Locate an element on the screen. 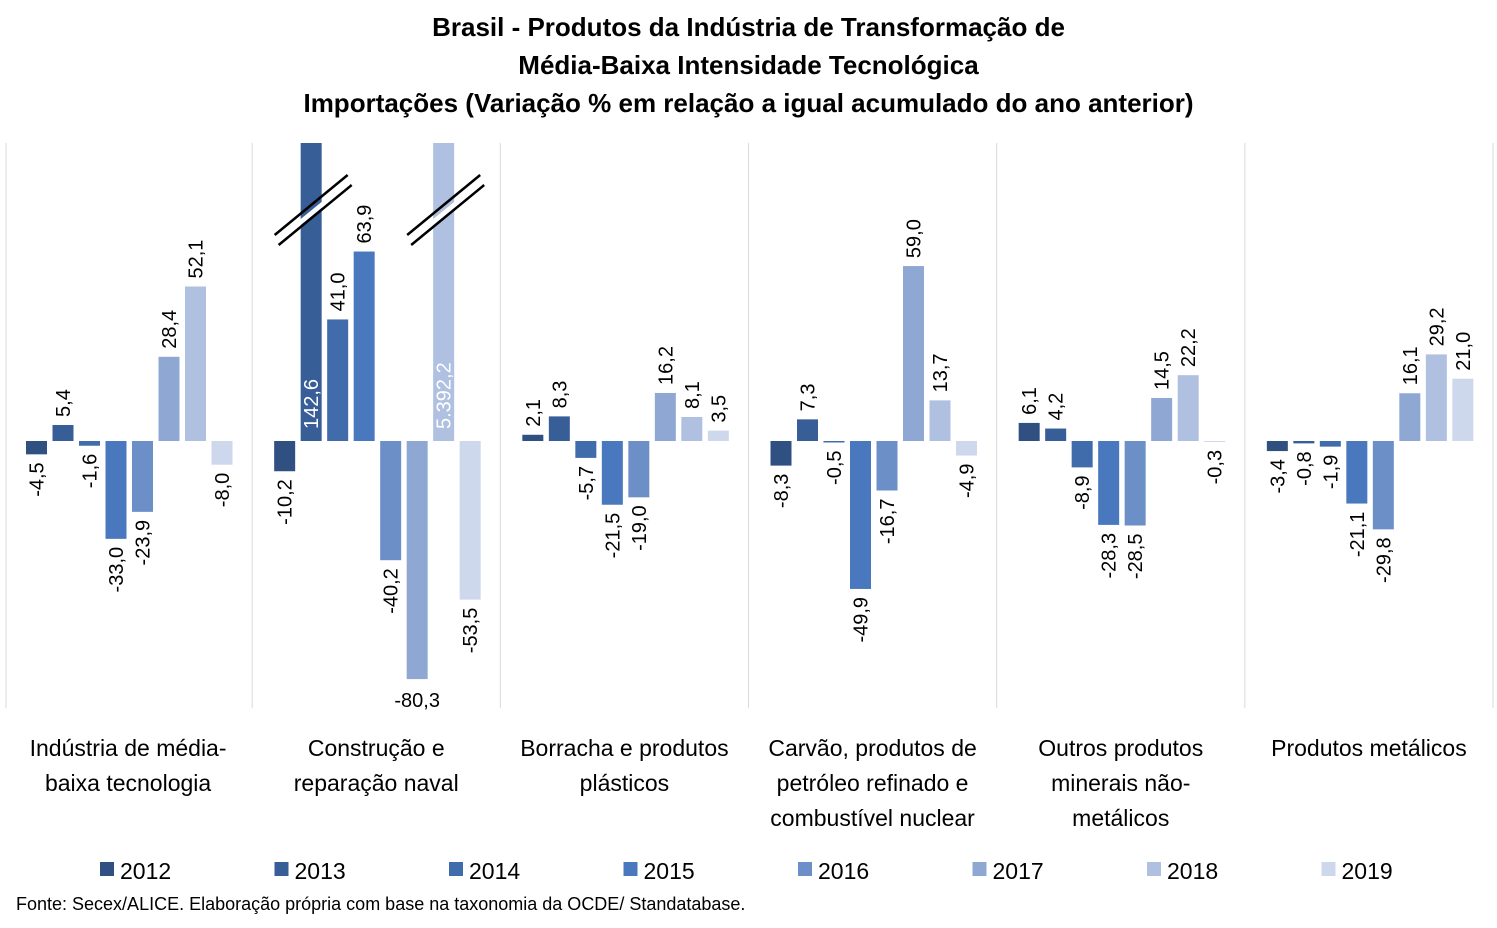 The width and height of the screenshot is (1497, 928). legend-swatch-2015 is located at coordinates (630, 869).